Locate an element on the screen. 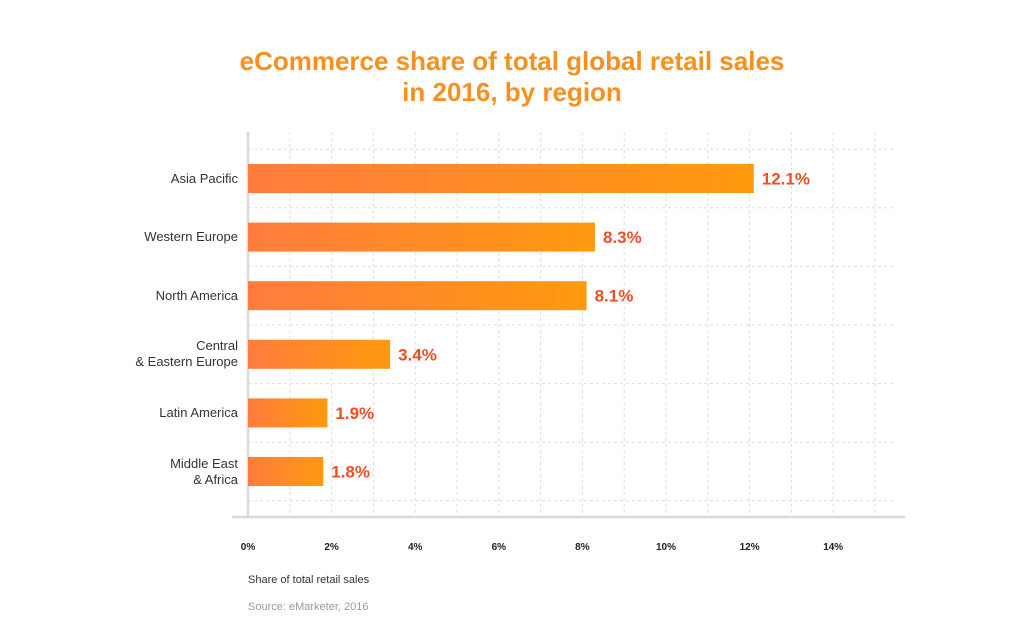 This screenshot has height=640, width=1024. bar-value-label: 8.3% is located at coordinates (622, 237).